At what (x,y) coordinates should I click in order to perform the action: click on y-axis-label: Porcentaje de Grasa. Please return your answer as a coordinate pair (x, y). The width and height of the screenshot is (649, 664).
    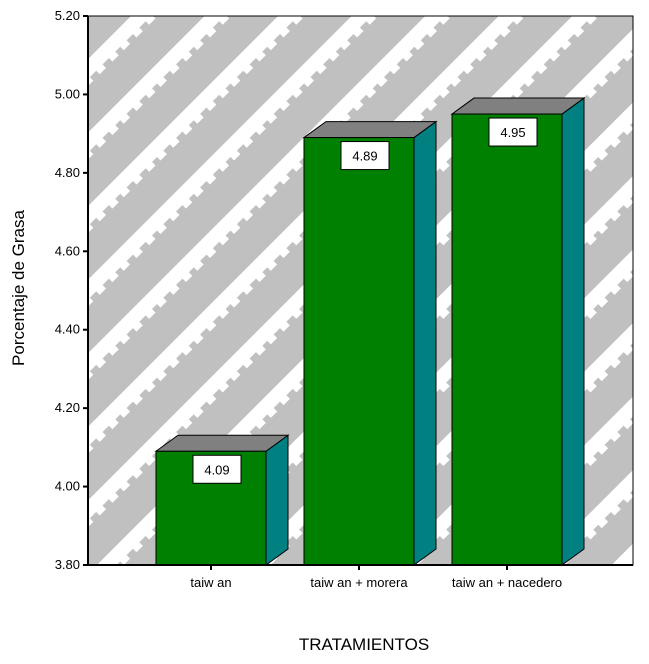
    Looking at the image, I should click on (18, 287).